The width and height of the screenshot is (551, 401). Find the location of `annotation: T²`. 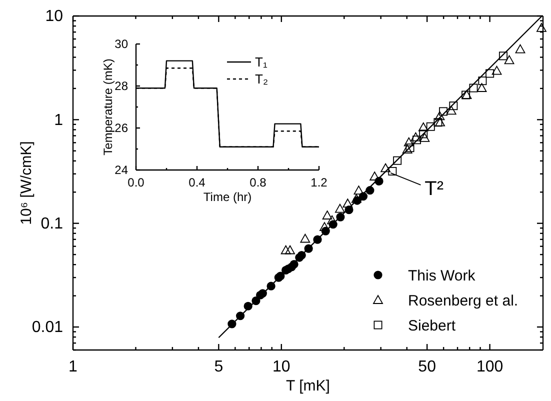

annotation: T² is located at coordinates (434, 189).